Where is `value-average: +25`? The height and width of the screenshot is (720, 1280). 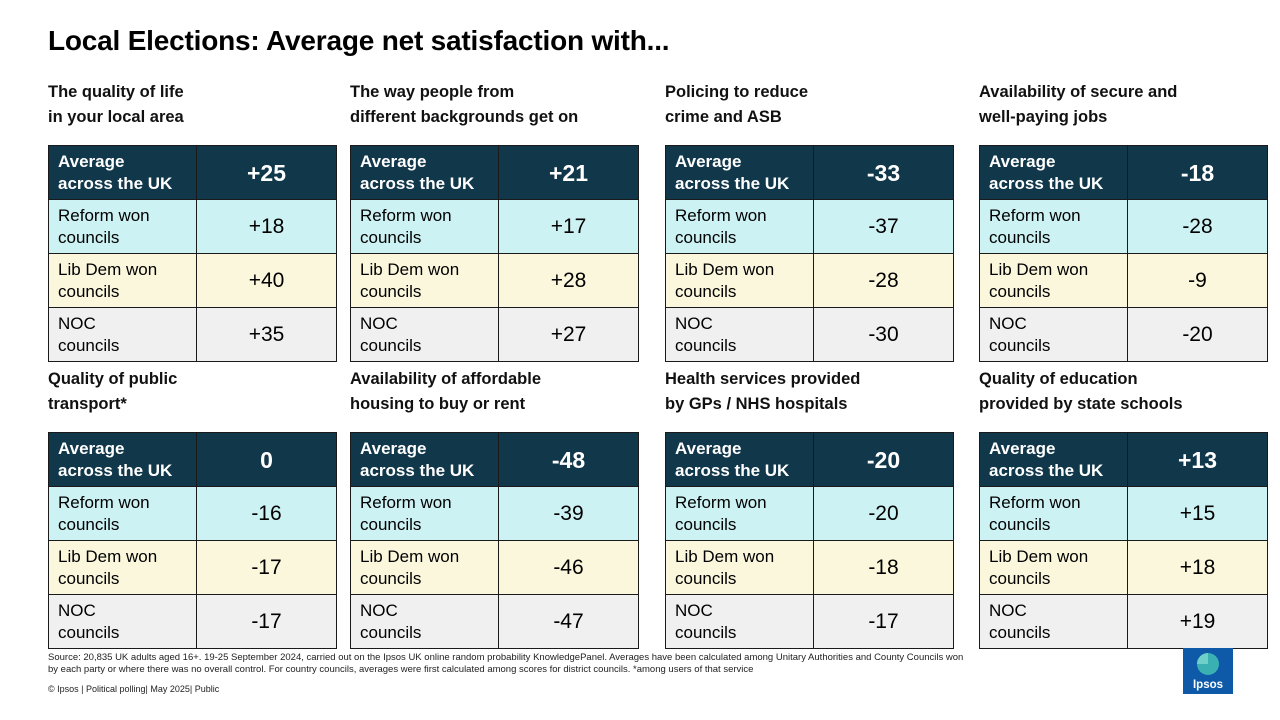
value-average: +25 is located at coordinates (266, 172).